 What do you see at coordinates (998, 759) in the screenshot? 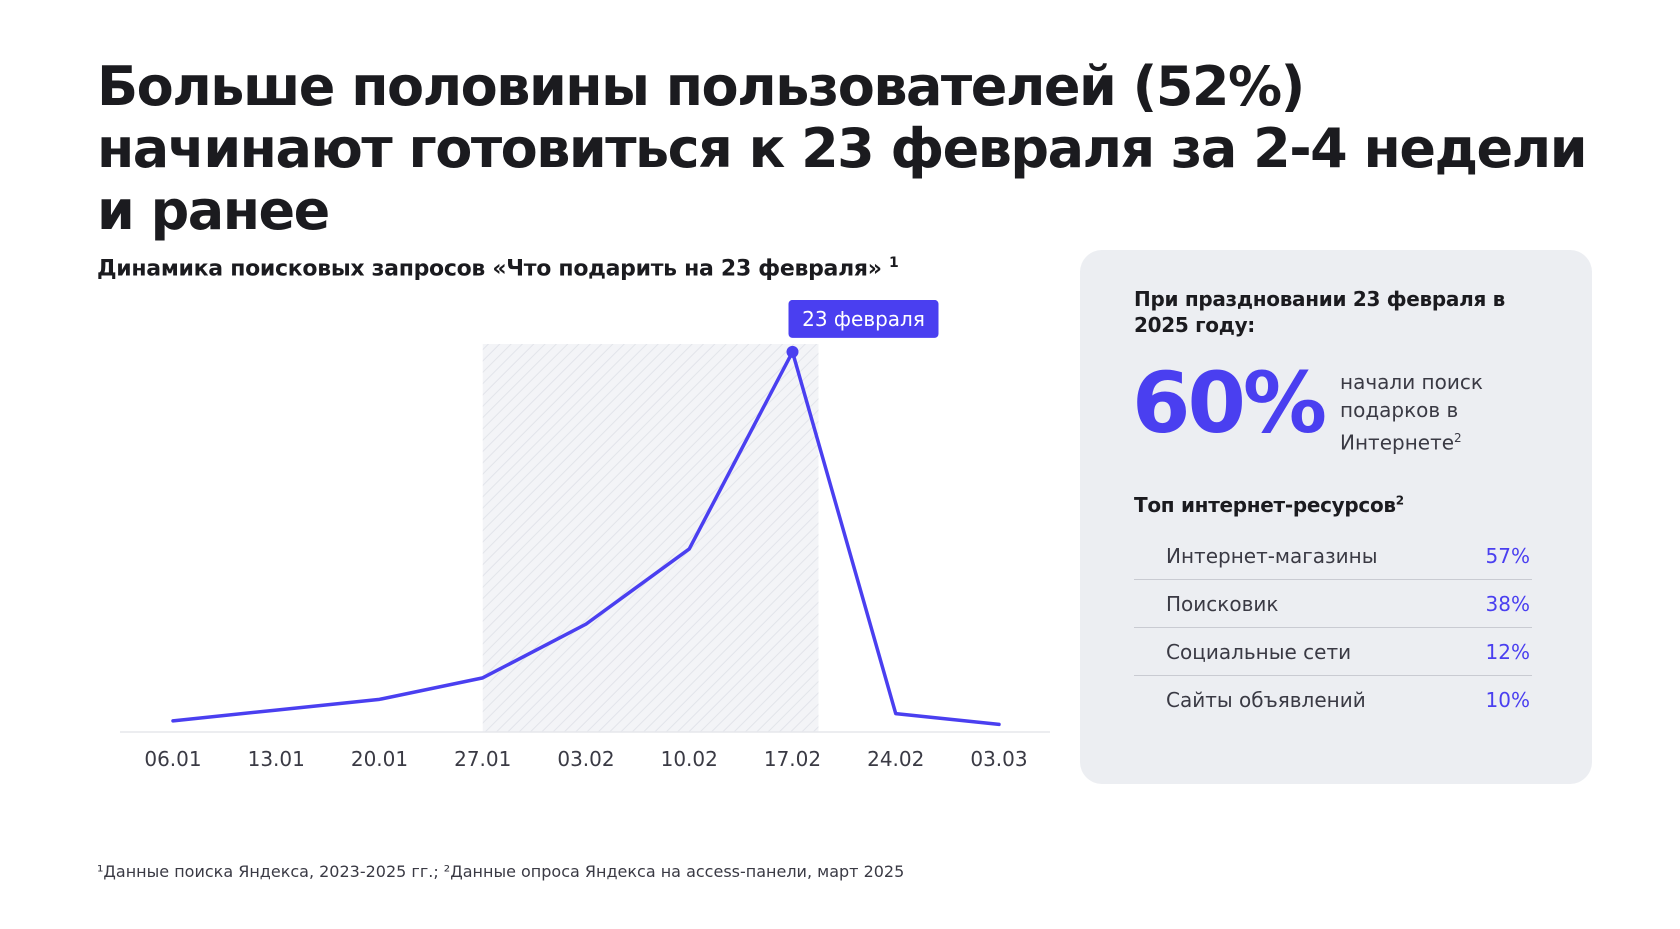
I see `x-tick-label: 03.03` at bounding box center [998, 759].